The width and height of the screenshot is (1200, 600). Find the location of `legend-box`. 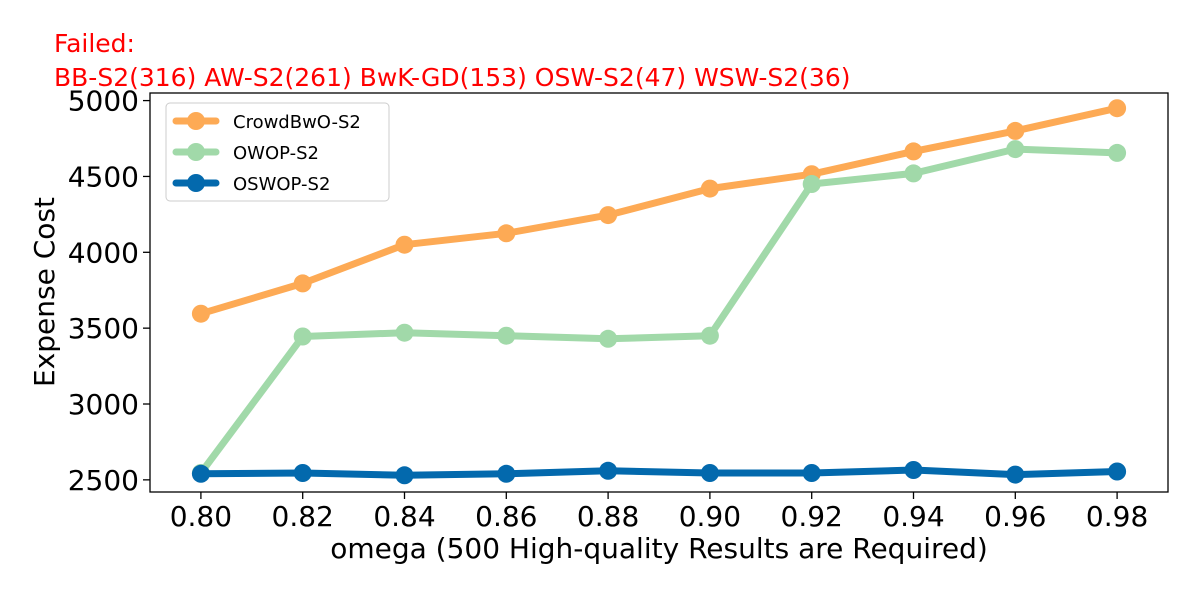

legend-box is located at coordinates (277, 152).